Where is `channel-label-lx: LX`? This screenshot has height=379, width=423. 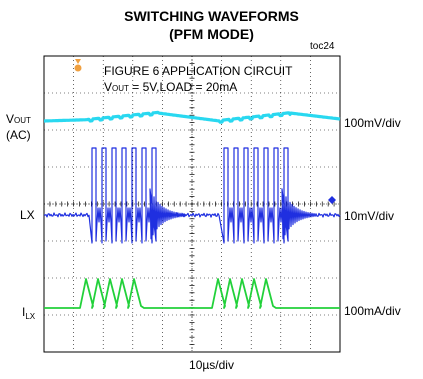 channel-label-lx: LX is located at coordinates (27, 215).